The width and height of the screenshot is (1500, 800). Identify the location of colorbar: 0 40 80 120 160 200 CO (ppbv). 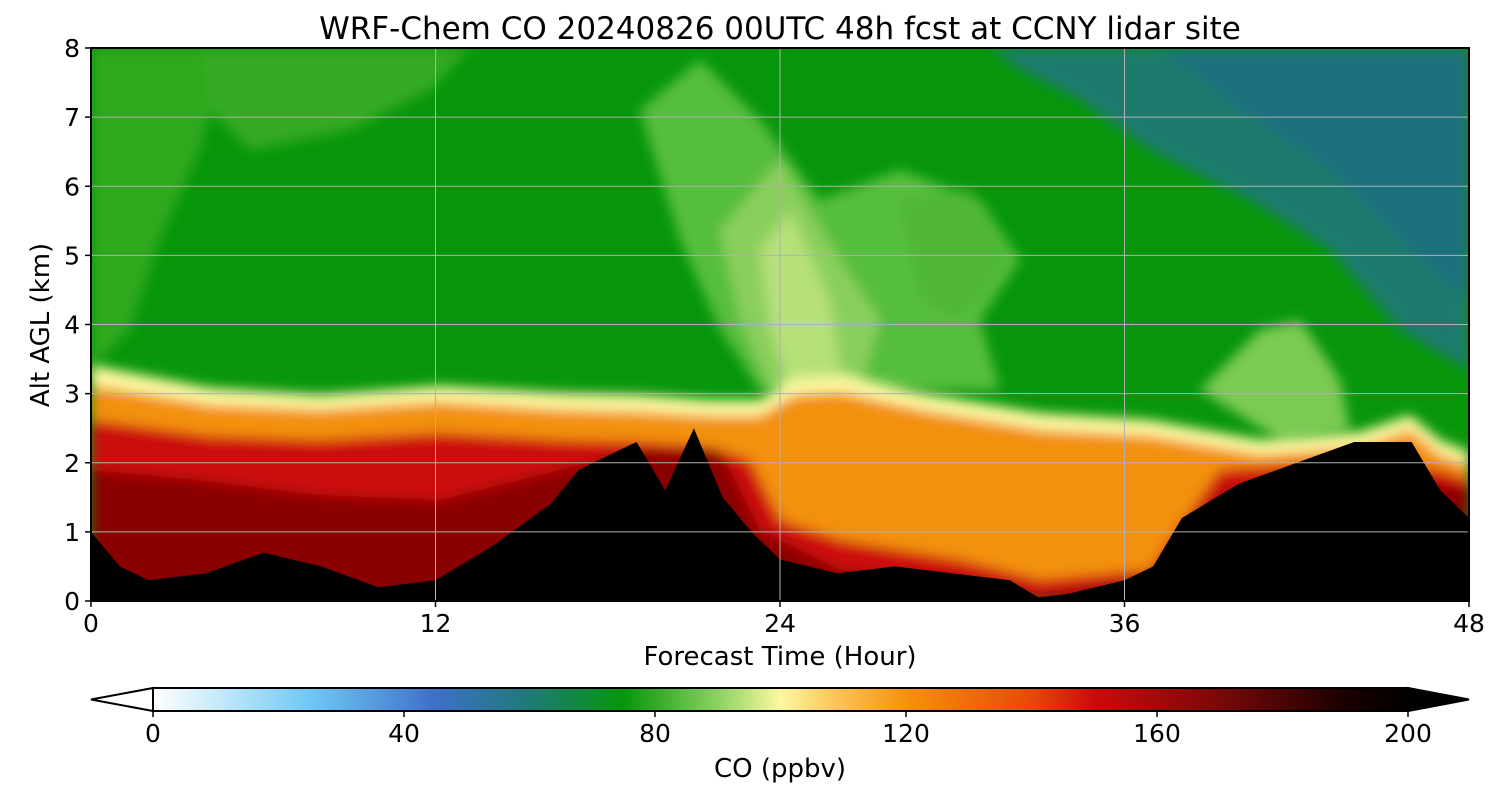
(780, 735).